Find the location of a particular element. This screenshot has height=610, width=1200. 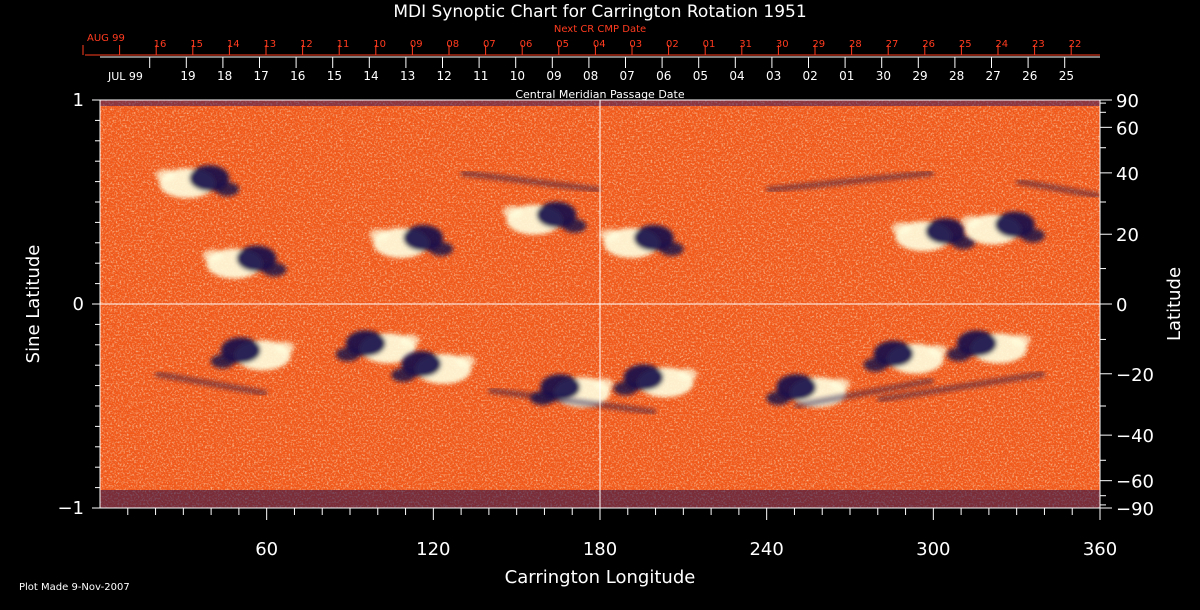

x-tick-label: 360 is located at coordinates (1100, 549).